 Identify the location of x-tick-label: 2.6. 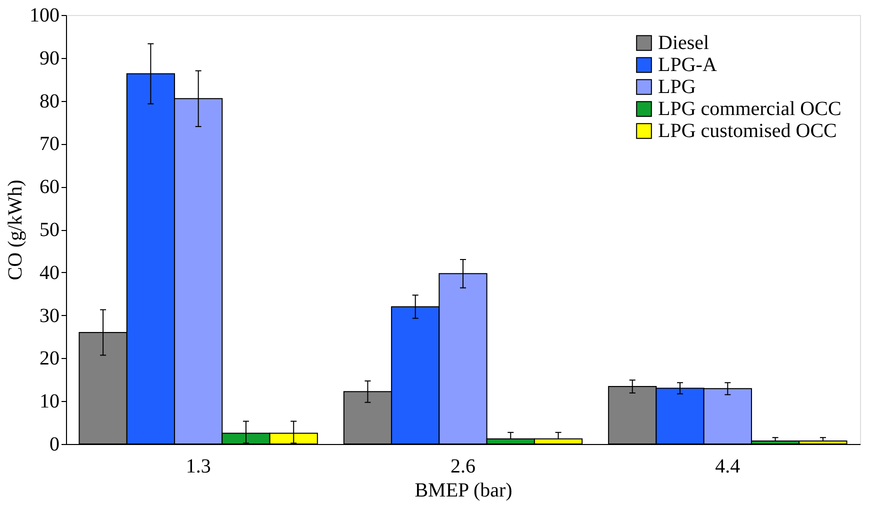
(463, 467).